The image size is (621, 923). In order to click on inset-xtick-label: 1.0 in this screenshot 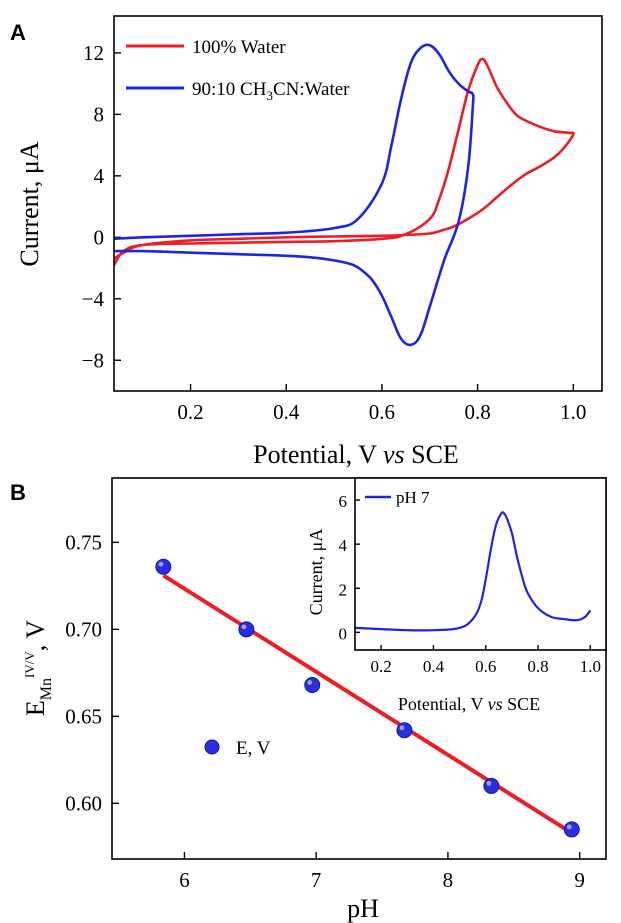, I will do `click(590, 666)`.